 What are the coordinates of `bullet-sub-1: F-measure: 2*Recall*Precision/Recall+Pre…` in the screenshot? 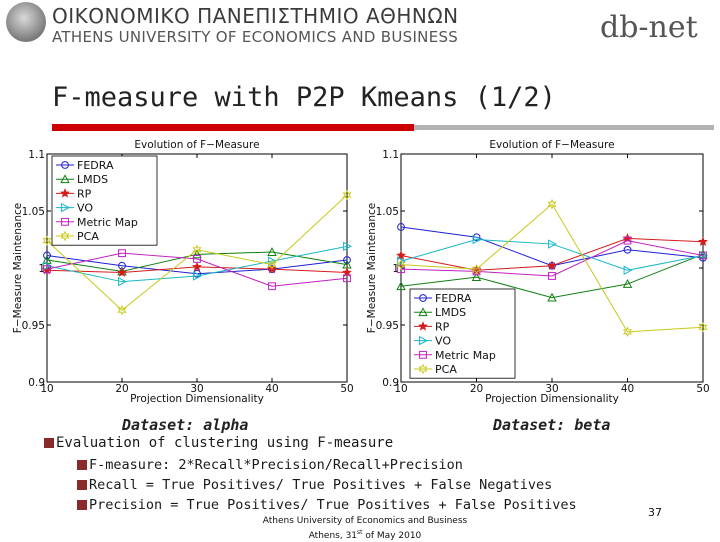 It's located at (270, 465).